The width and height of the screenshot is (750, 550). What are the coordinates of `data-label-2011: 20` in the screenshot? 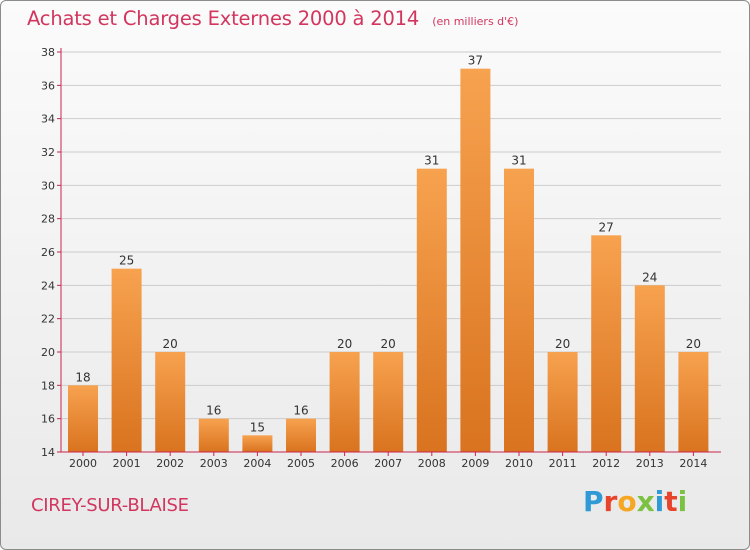 It's located at (562, 344).